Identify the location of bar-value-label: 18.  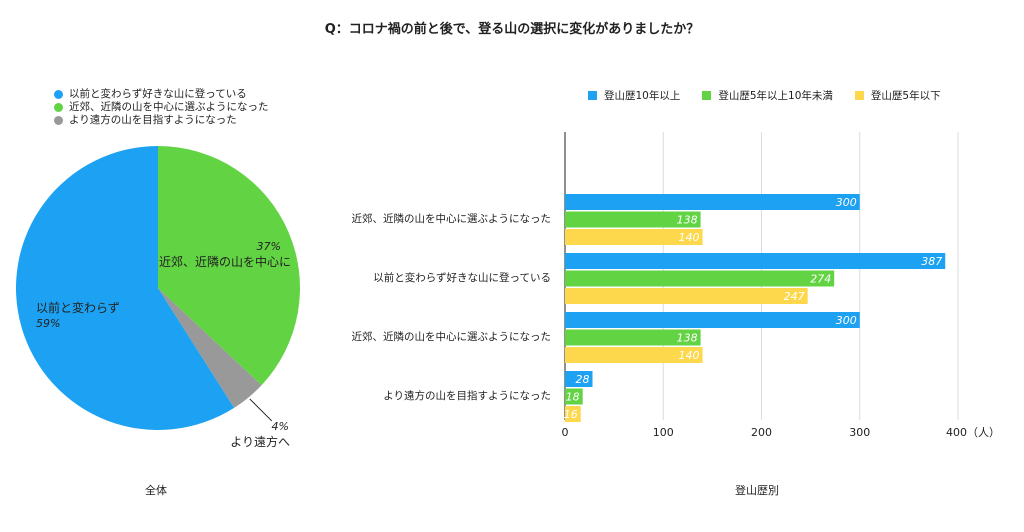
(573, 397).